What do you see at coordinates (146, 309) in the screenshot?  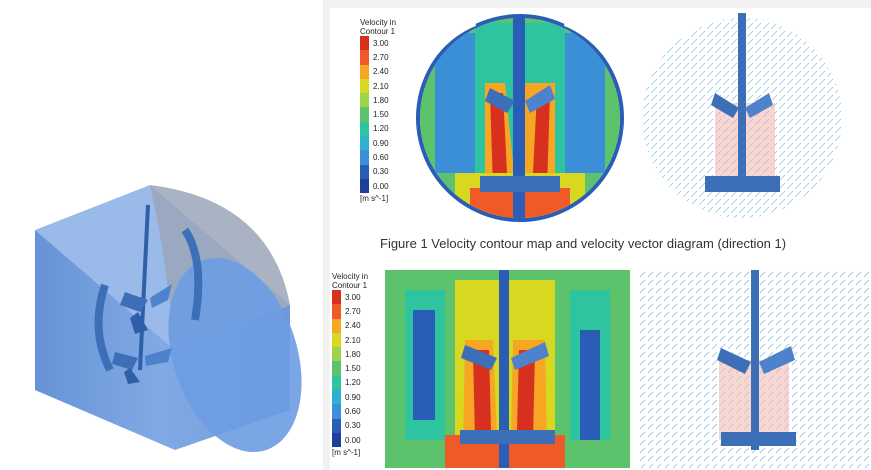 I see `upper-impeller` at bounding box center [146, 309].